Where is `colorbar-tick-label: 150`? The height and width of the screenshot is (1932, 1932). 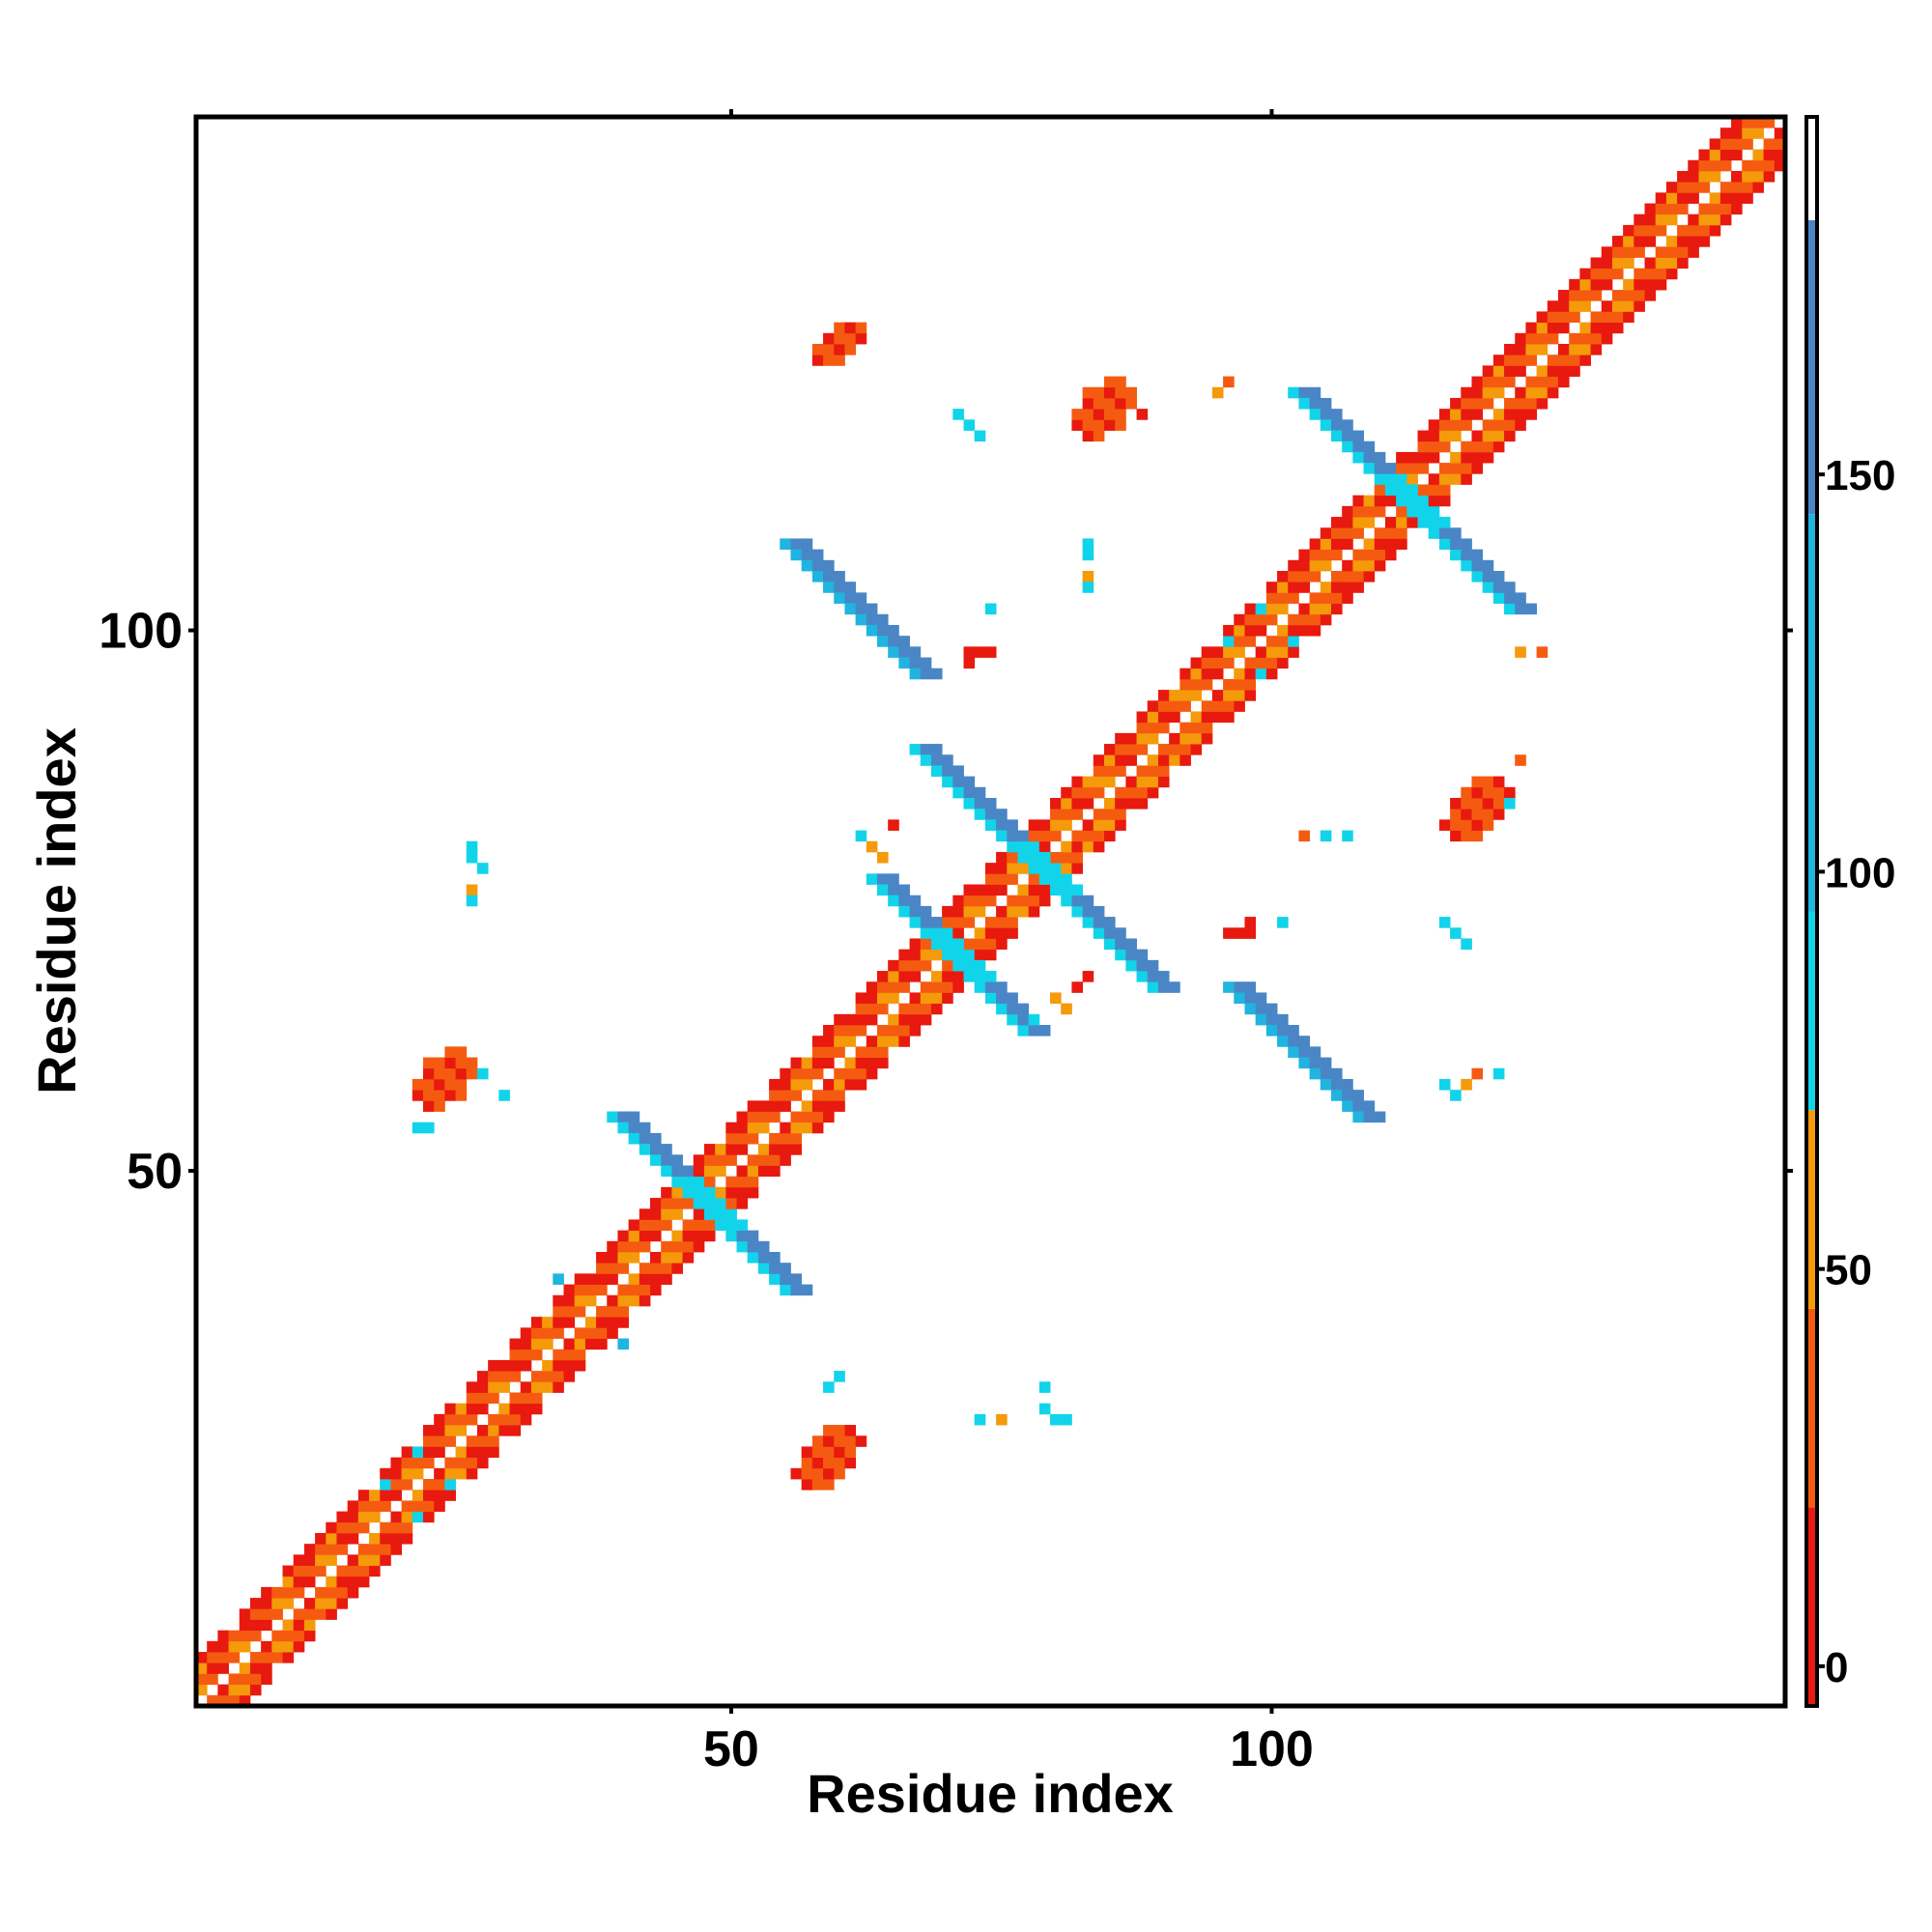
colorbar-tick-label: 150 is located at coordinates (1860, 475).